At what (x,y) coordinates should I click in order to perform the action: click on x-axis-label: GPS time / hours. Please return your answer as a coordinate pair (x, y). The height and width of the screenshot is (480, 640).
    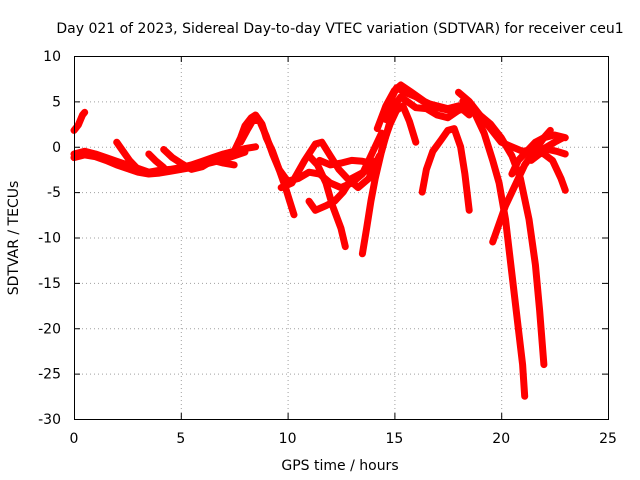
    Looking at the image, I should click on (339, 466).